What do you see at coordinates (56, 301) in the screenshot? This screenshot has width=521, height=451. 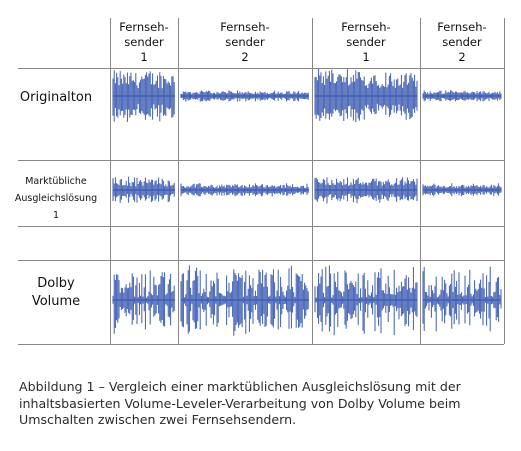 I see `row-label-dolby-volume-line2: Volume` at bounding box center [56, 301].